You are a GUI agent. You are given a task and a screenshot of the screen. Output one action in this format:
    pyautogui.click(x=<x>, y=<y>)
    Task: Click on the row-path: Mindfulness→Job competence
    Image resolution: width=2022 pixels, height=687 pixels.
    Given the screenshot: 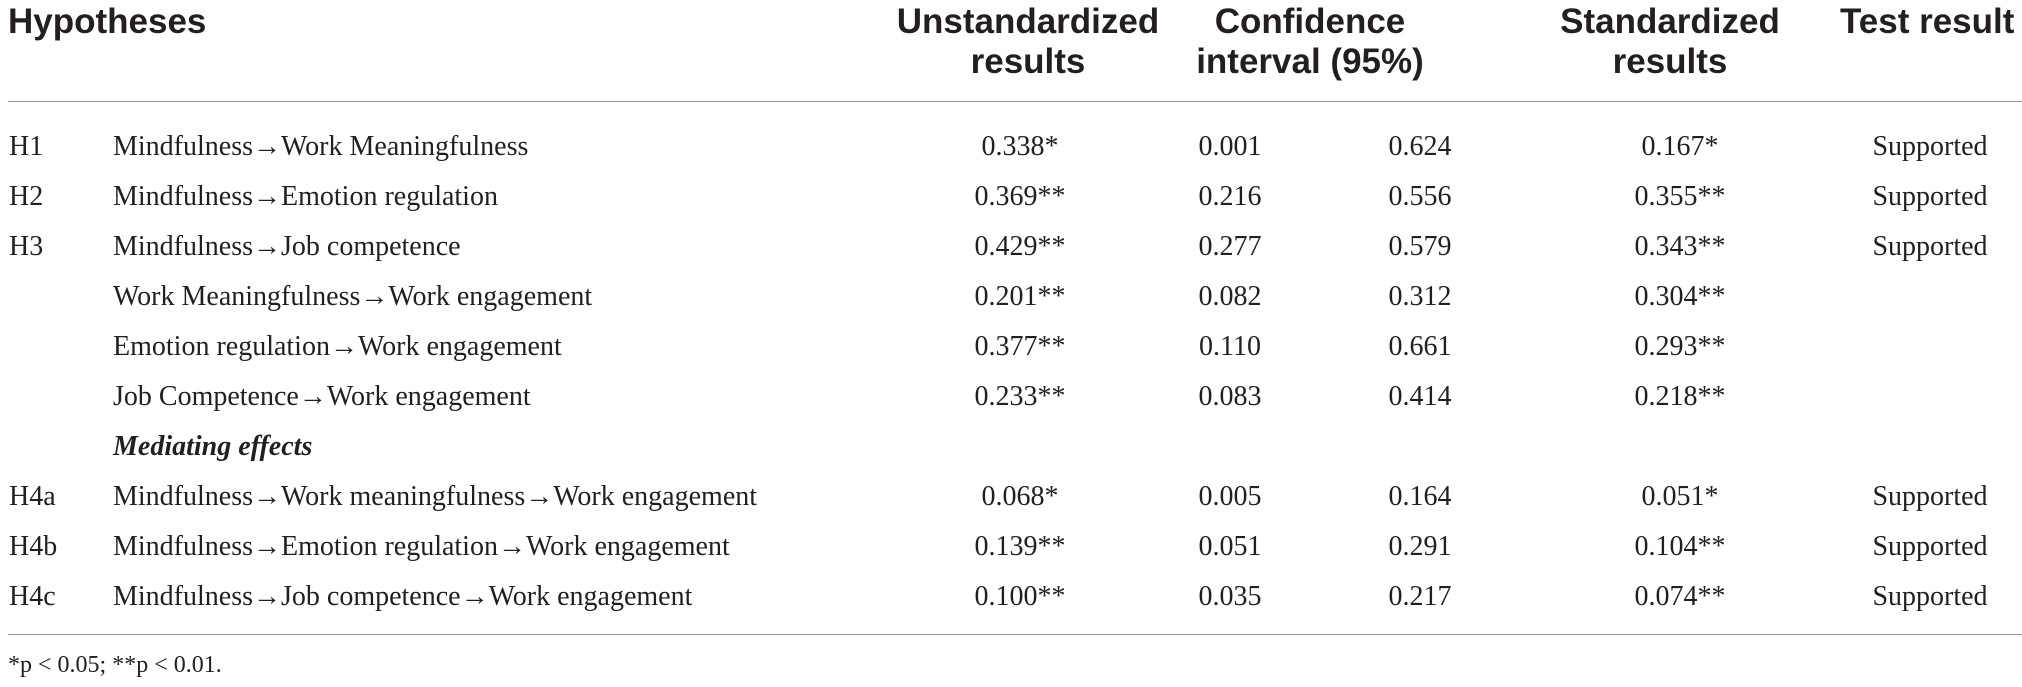 What is the action you would take?
    pyautogui.click(x=287, y=246)
    